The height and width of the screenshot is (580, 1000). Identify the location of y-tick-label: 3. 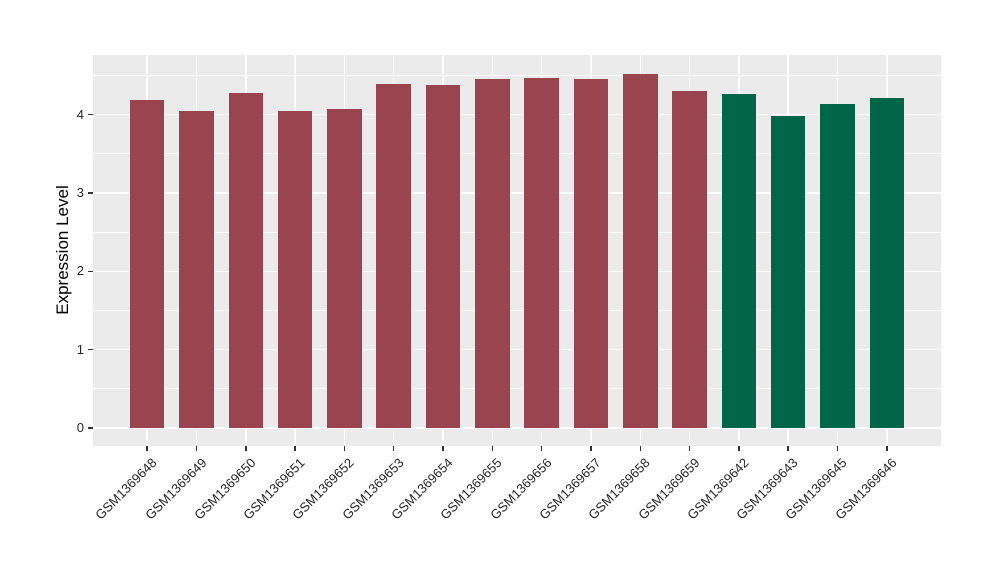
(80, 192).